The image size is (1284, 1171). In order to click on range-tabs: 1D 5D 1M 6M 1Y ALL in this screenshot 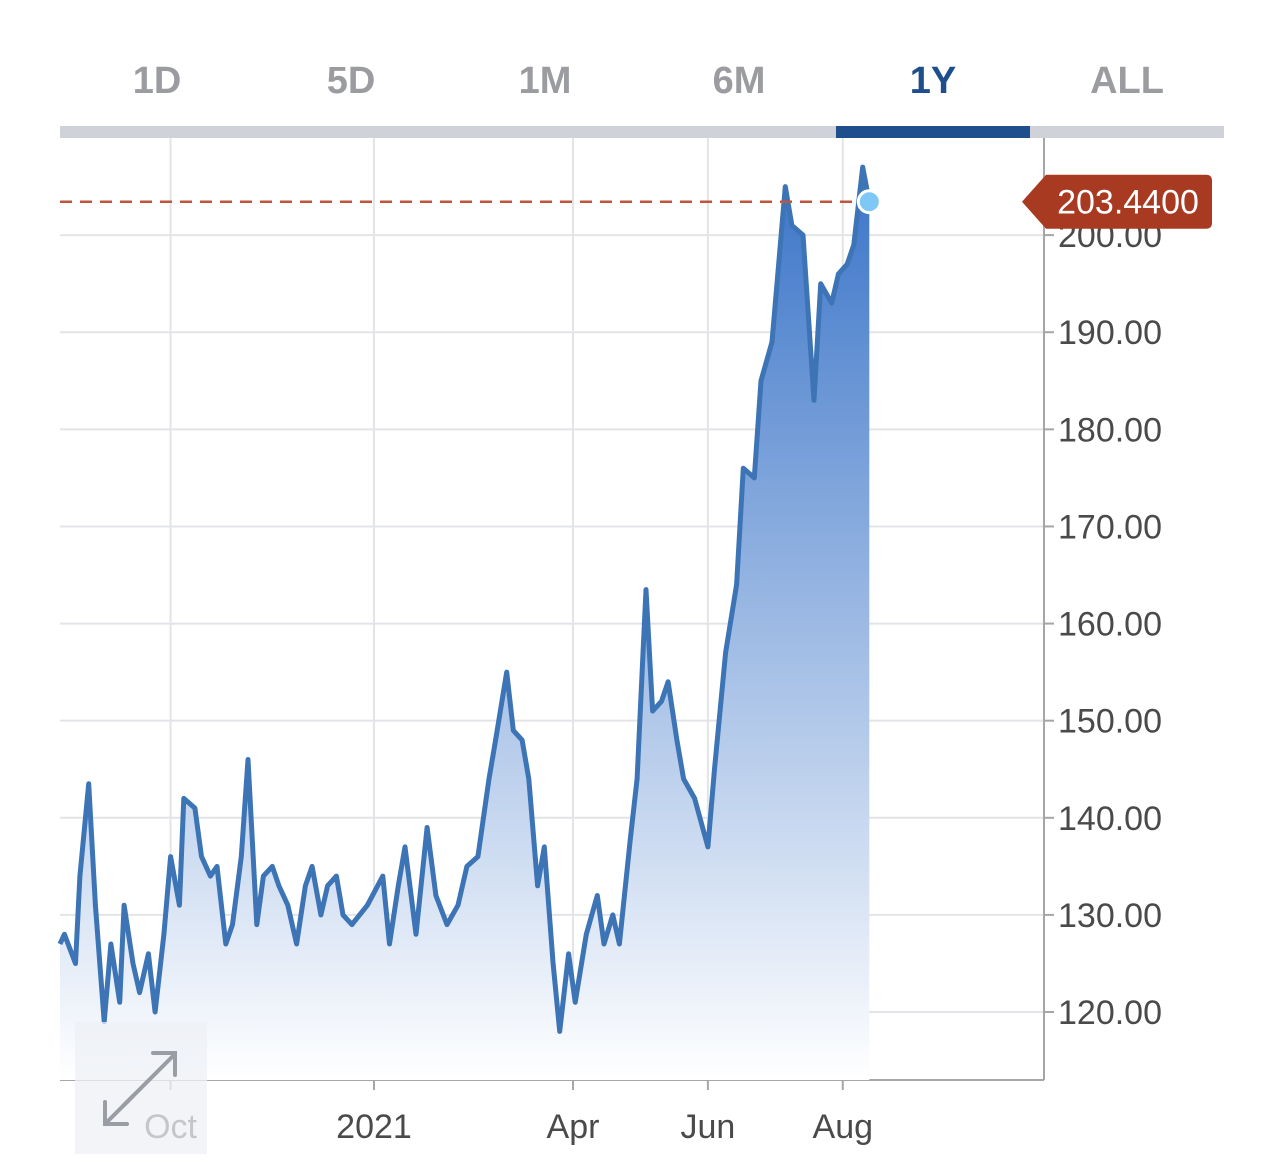, I will do `click(642, 89)`.